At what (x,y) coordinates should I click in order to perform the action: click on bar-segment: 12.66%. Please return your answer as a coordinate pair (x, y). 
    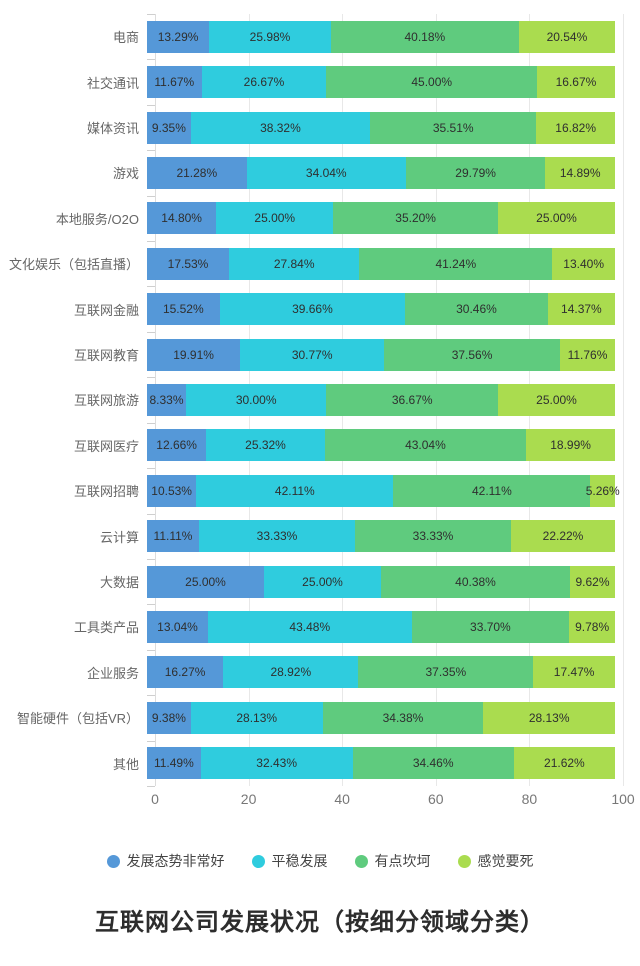
    Looking at the image, I should click on (177, 445).